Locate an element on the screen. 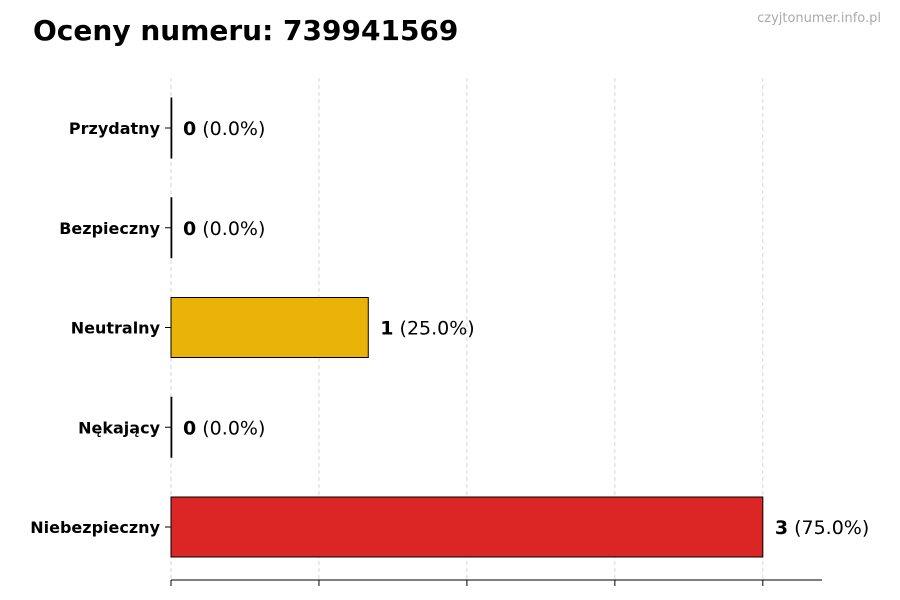 The image size is (900, 600). category-label: Neutralny is located at coordinates (116, 328).